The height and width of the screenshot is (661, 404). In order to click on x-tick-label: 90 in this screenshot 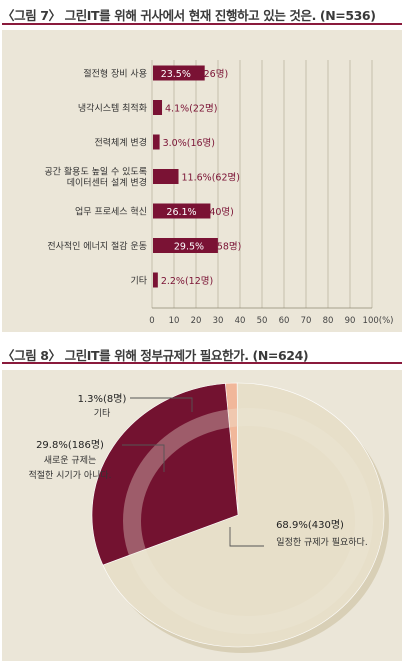, I will do `click(350, 321)`.